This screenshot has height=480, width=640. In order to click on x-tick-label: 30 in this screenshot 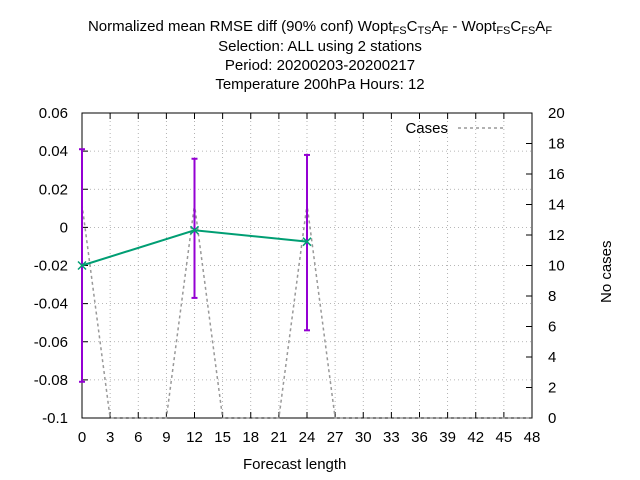, I will do `click(363, 437)`.